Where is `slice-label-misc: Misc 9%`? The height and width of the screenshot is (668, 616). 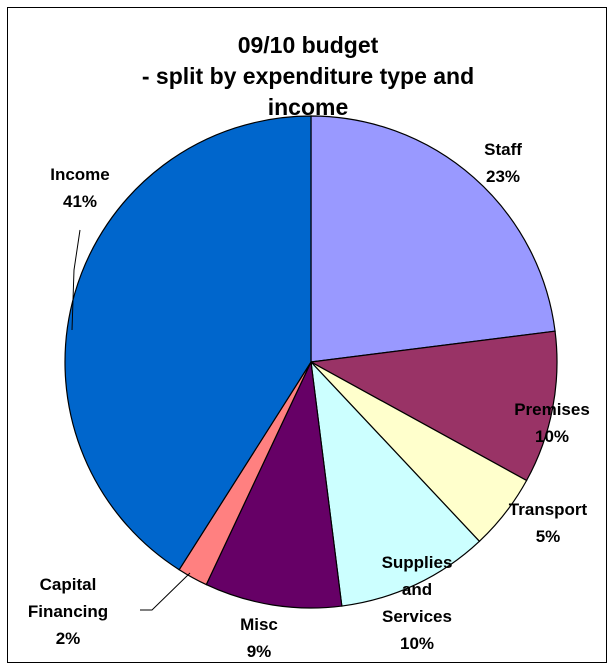
slice-label-misc: Misc 9% is located at coordinates (259, 638).